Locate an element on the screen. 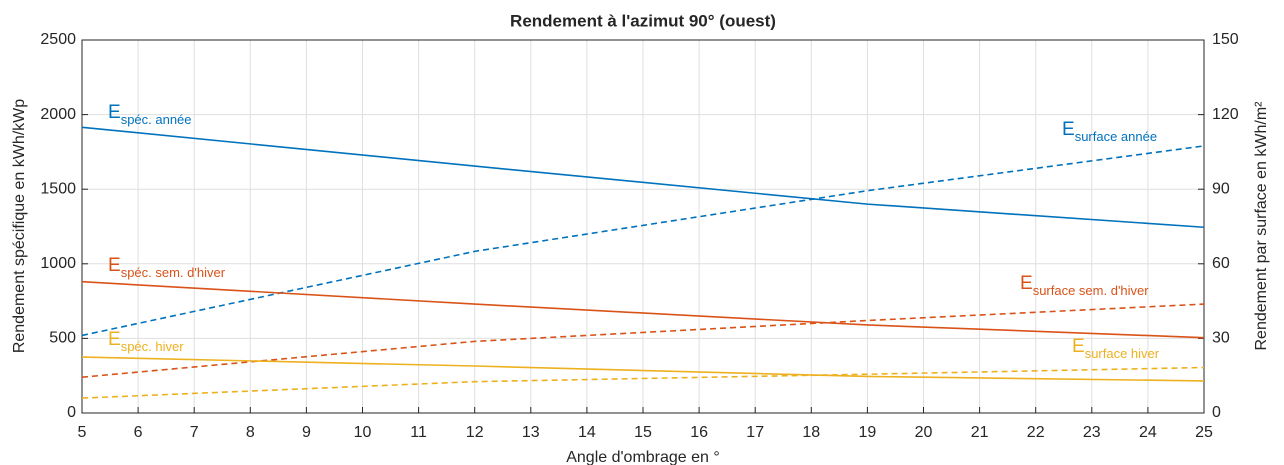  x-tick-label: 10 is located at coordinates (363, 432).